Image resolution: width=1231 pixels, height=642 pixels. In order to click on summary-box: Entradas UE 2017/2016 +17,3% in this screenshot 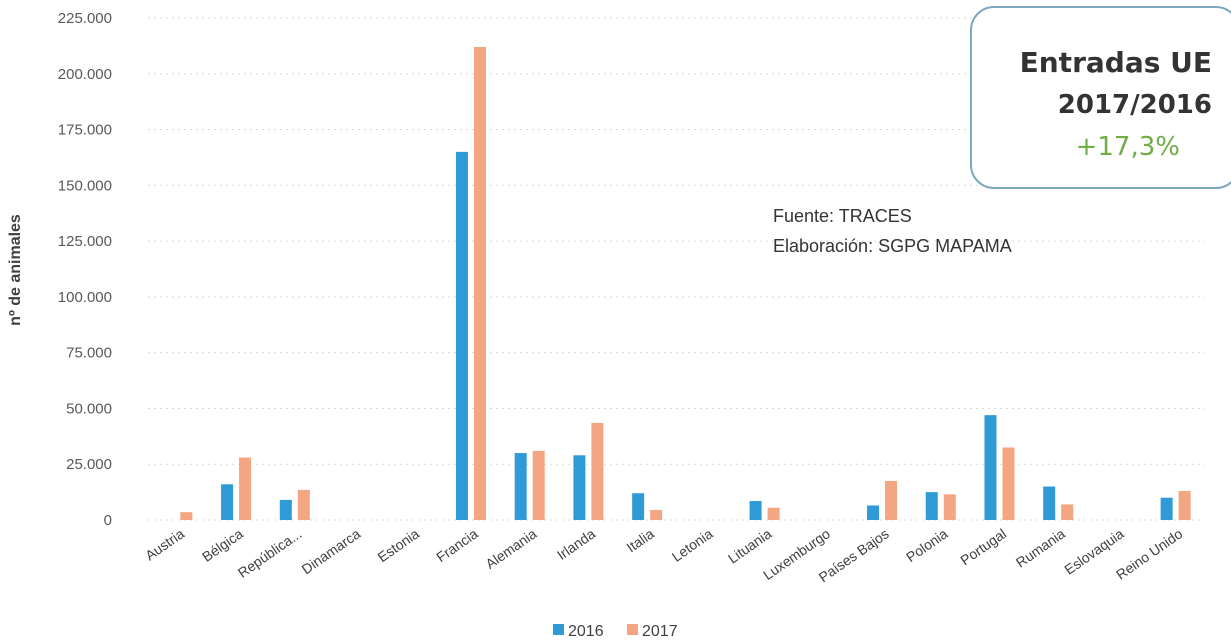, I will do `click(1100, 97)`.